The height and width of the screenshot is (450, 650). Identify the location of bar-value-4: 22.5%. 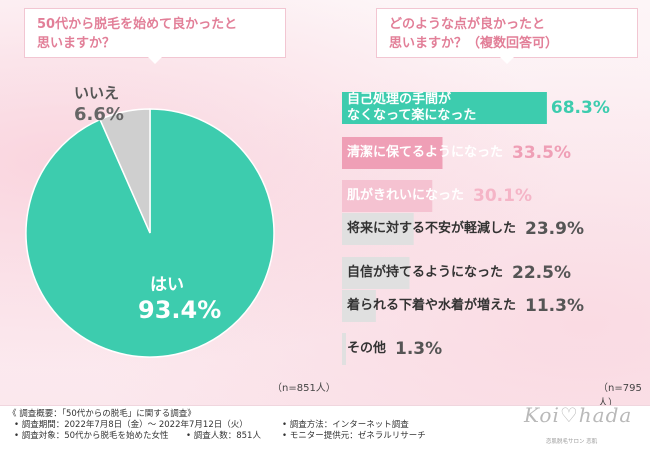
(541, 273).